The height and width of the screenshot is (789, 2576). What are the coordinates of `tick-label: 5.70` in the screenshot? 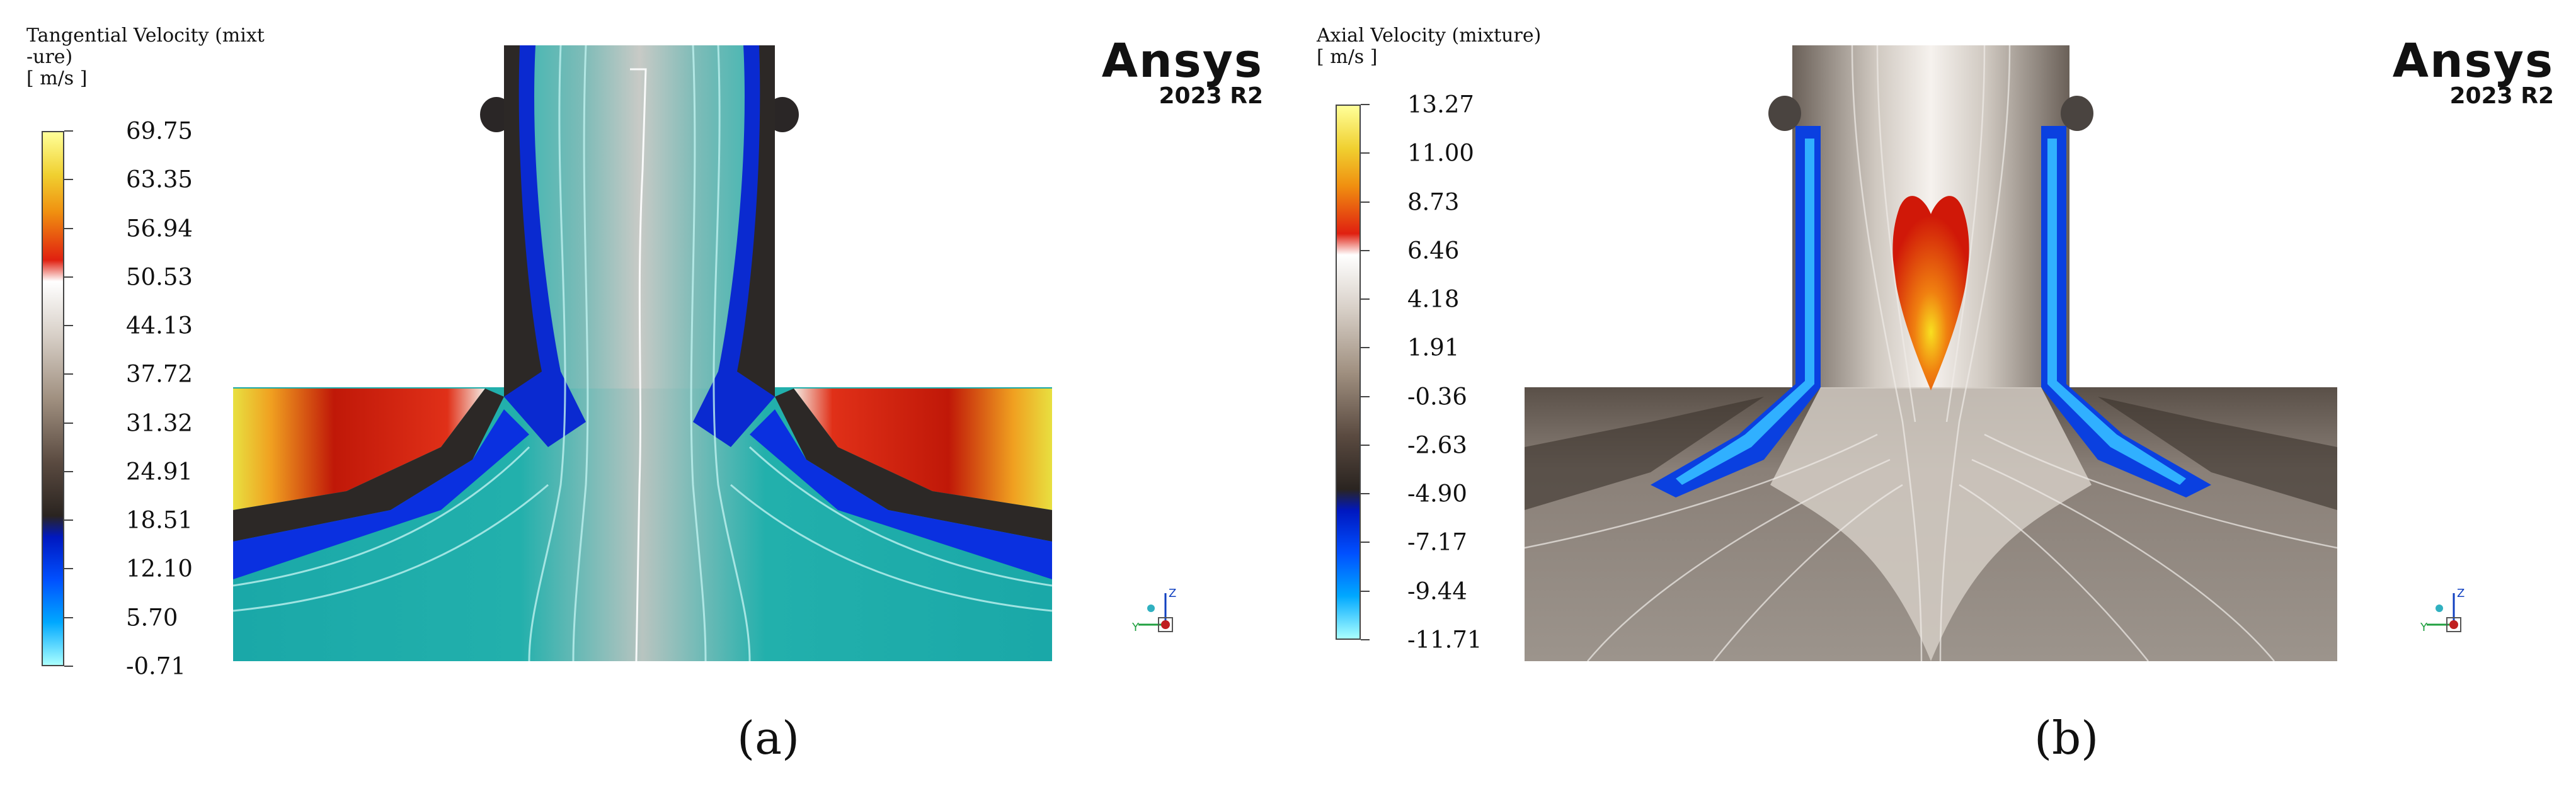 It's located at (152, 618).